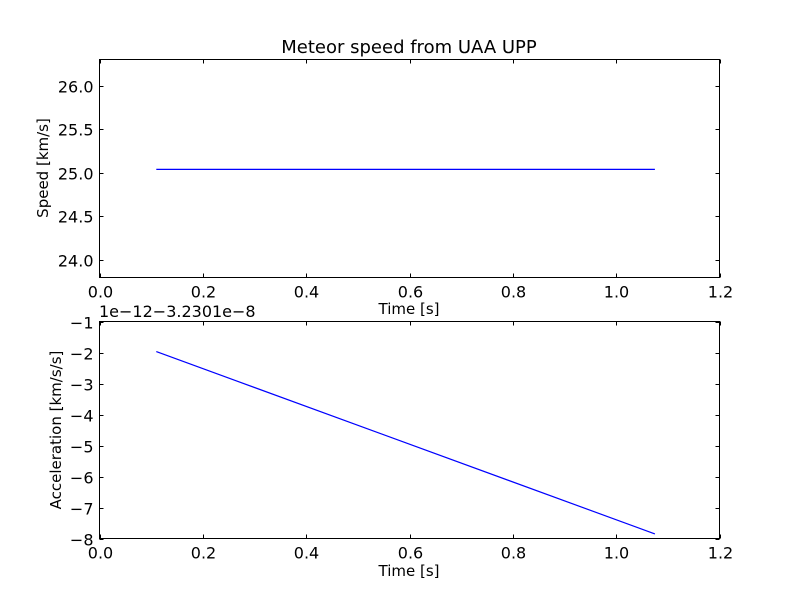  Describe the element at coordinates (82, 540) in the screenshot. I see `acceleration-ytick-label: −8` at that location.